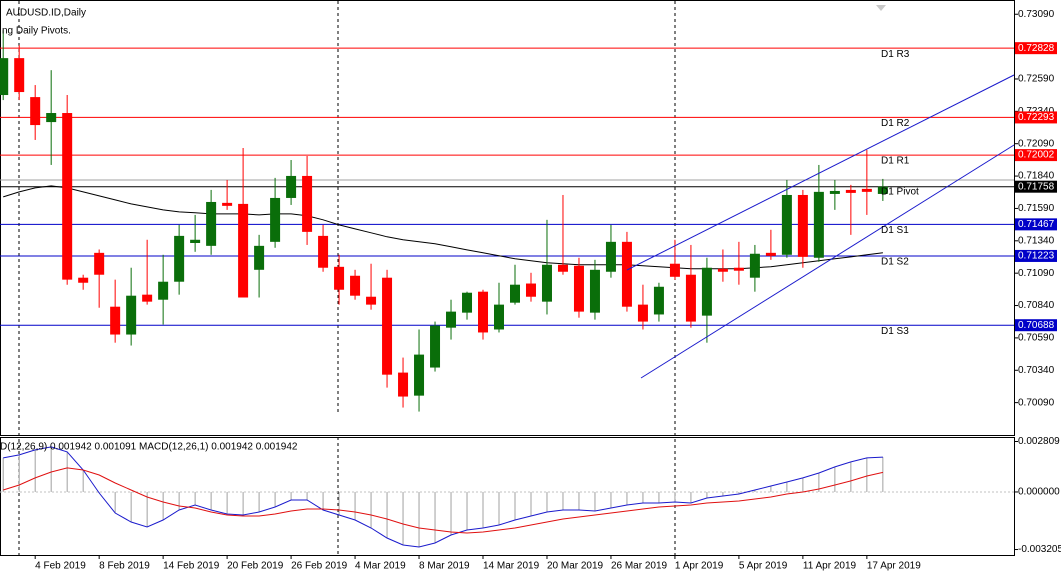  What do you see at coordinates (1036, 14) in the screenshot?
I see `y-tick-label: 0.73090` at bounding box center [1036, 14].